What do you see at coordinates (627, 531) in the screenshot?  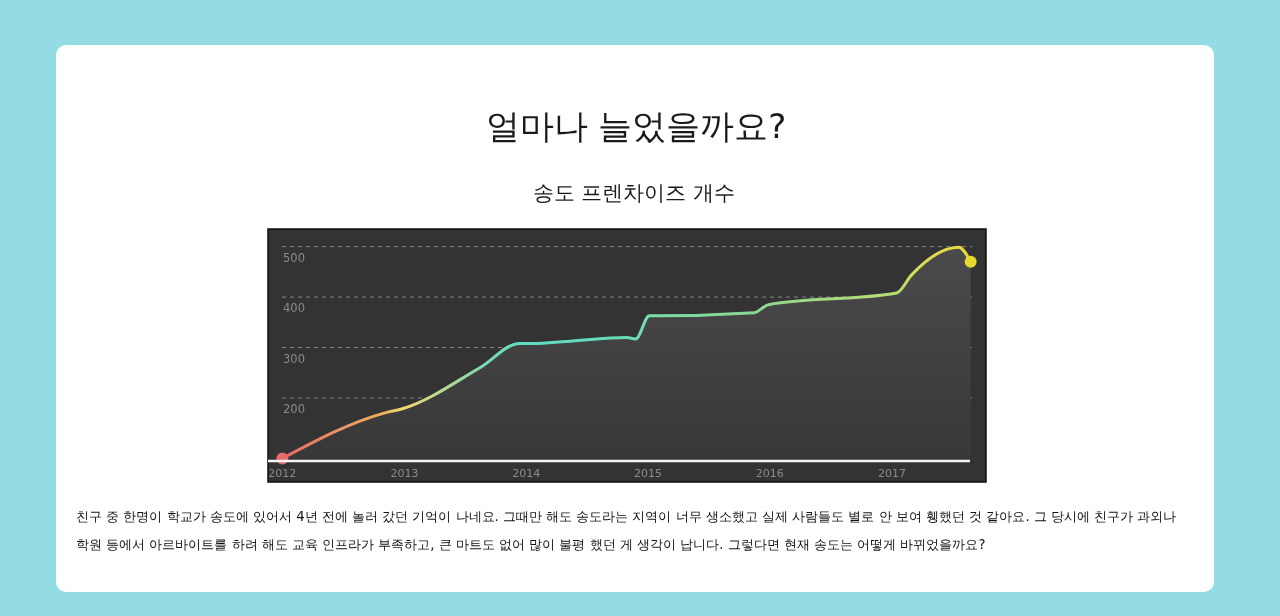 I see `text: 친구 중 한명이 학교가 송도에 있어서 4년 전에 놀러 갔던 기억이 나네요. 그때만 해도 송도라는 지역이 너무 생소했고 실제 사람들도 별로 안 보여 휑했던 것 같아요. 그 당시에 친구가 과외나 학원 등에서 아르바이트를 하려 해도 교육 인프라가 부족하고, 큰 마트도 없어 많이 불평 했던 게 생각이 납니다. 그렇다면 현재 송도는 어떻게 바뀌었을까요?` at bounding box center [627, 531].